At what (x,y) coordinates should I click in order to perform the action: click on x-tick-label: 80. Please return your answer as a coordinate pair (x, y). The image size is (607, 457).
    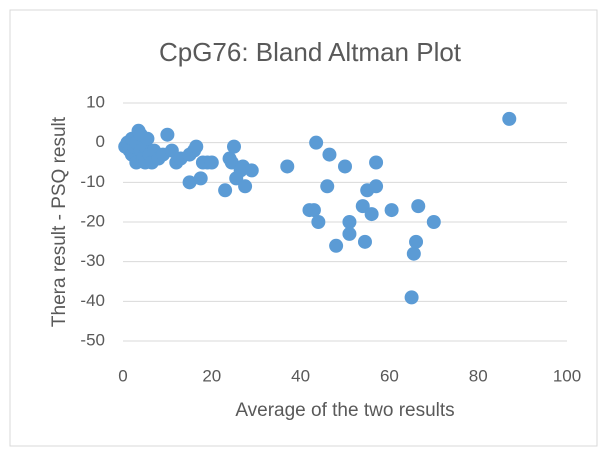
    Looking at the image, I should click on (478, 375).